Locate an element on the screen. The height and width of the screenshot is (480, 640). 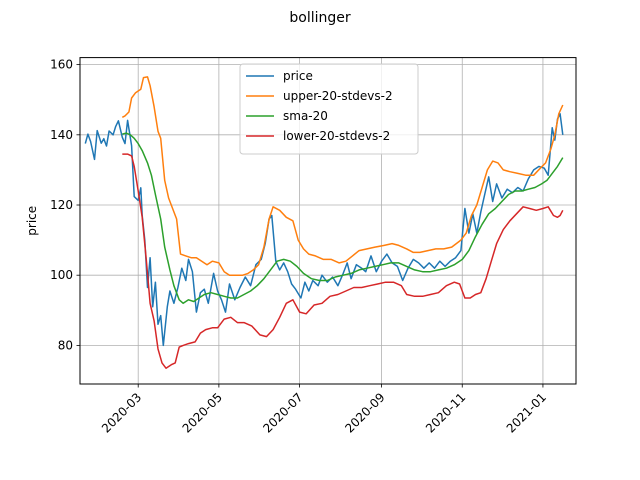
legend-box is located at coordinates (329, 109).